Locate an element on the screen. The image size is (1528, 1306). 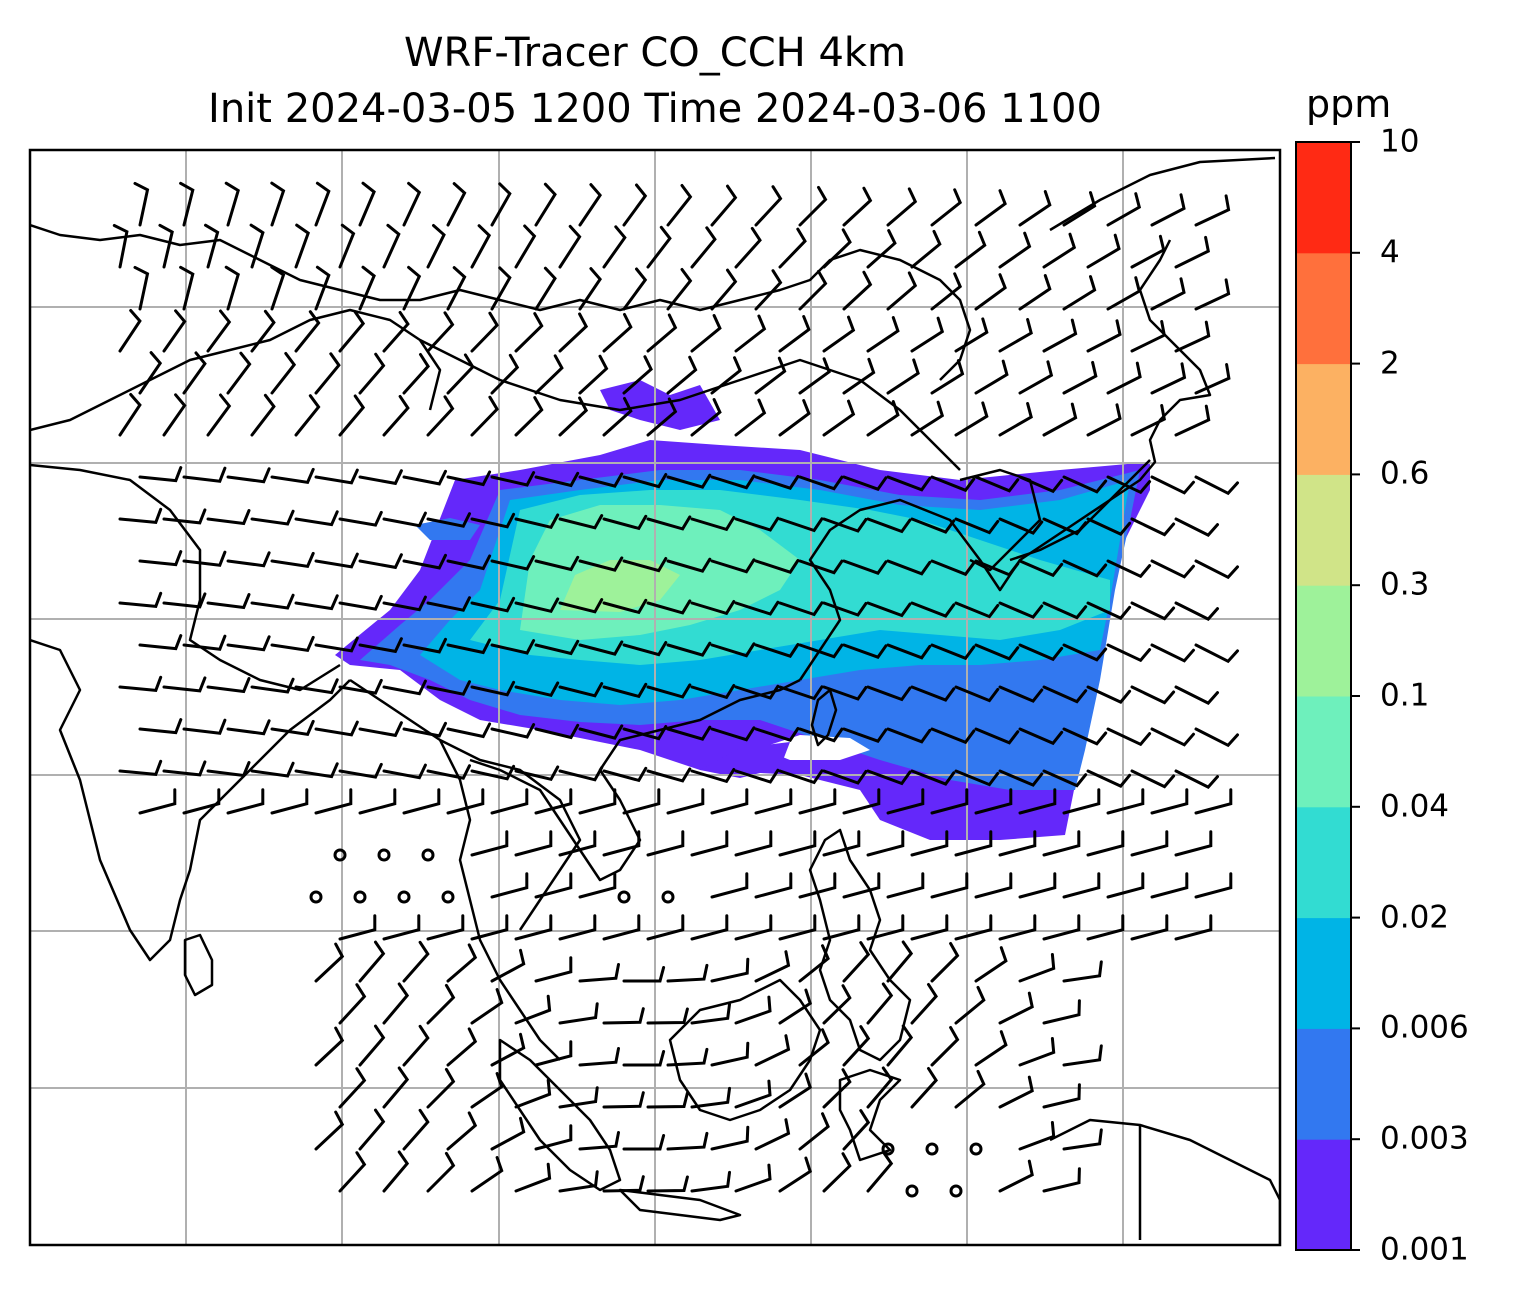
coastline-borneo is located at coordinates (745, 1050).